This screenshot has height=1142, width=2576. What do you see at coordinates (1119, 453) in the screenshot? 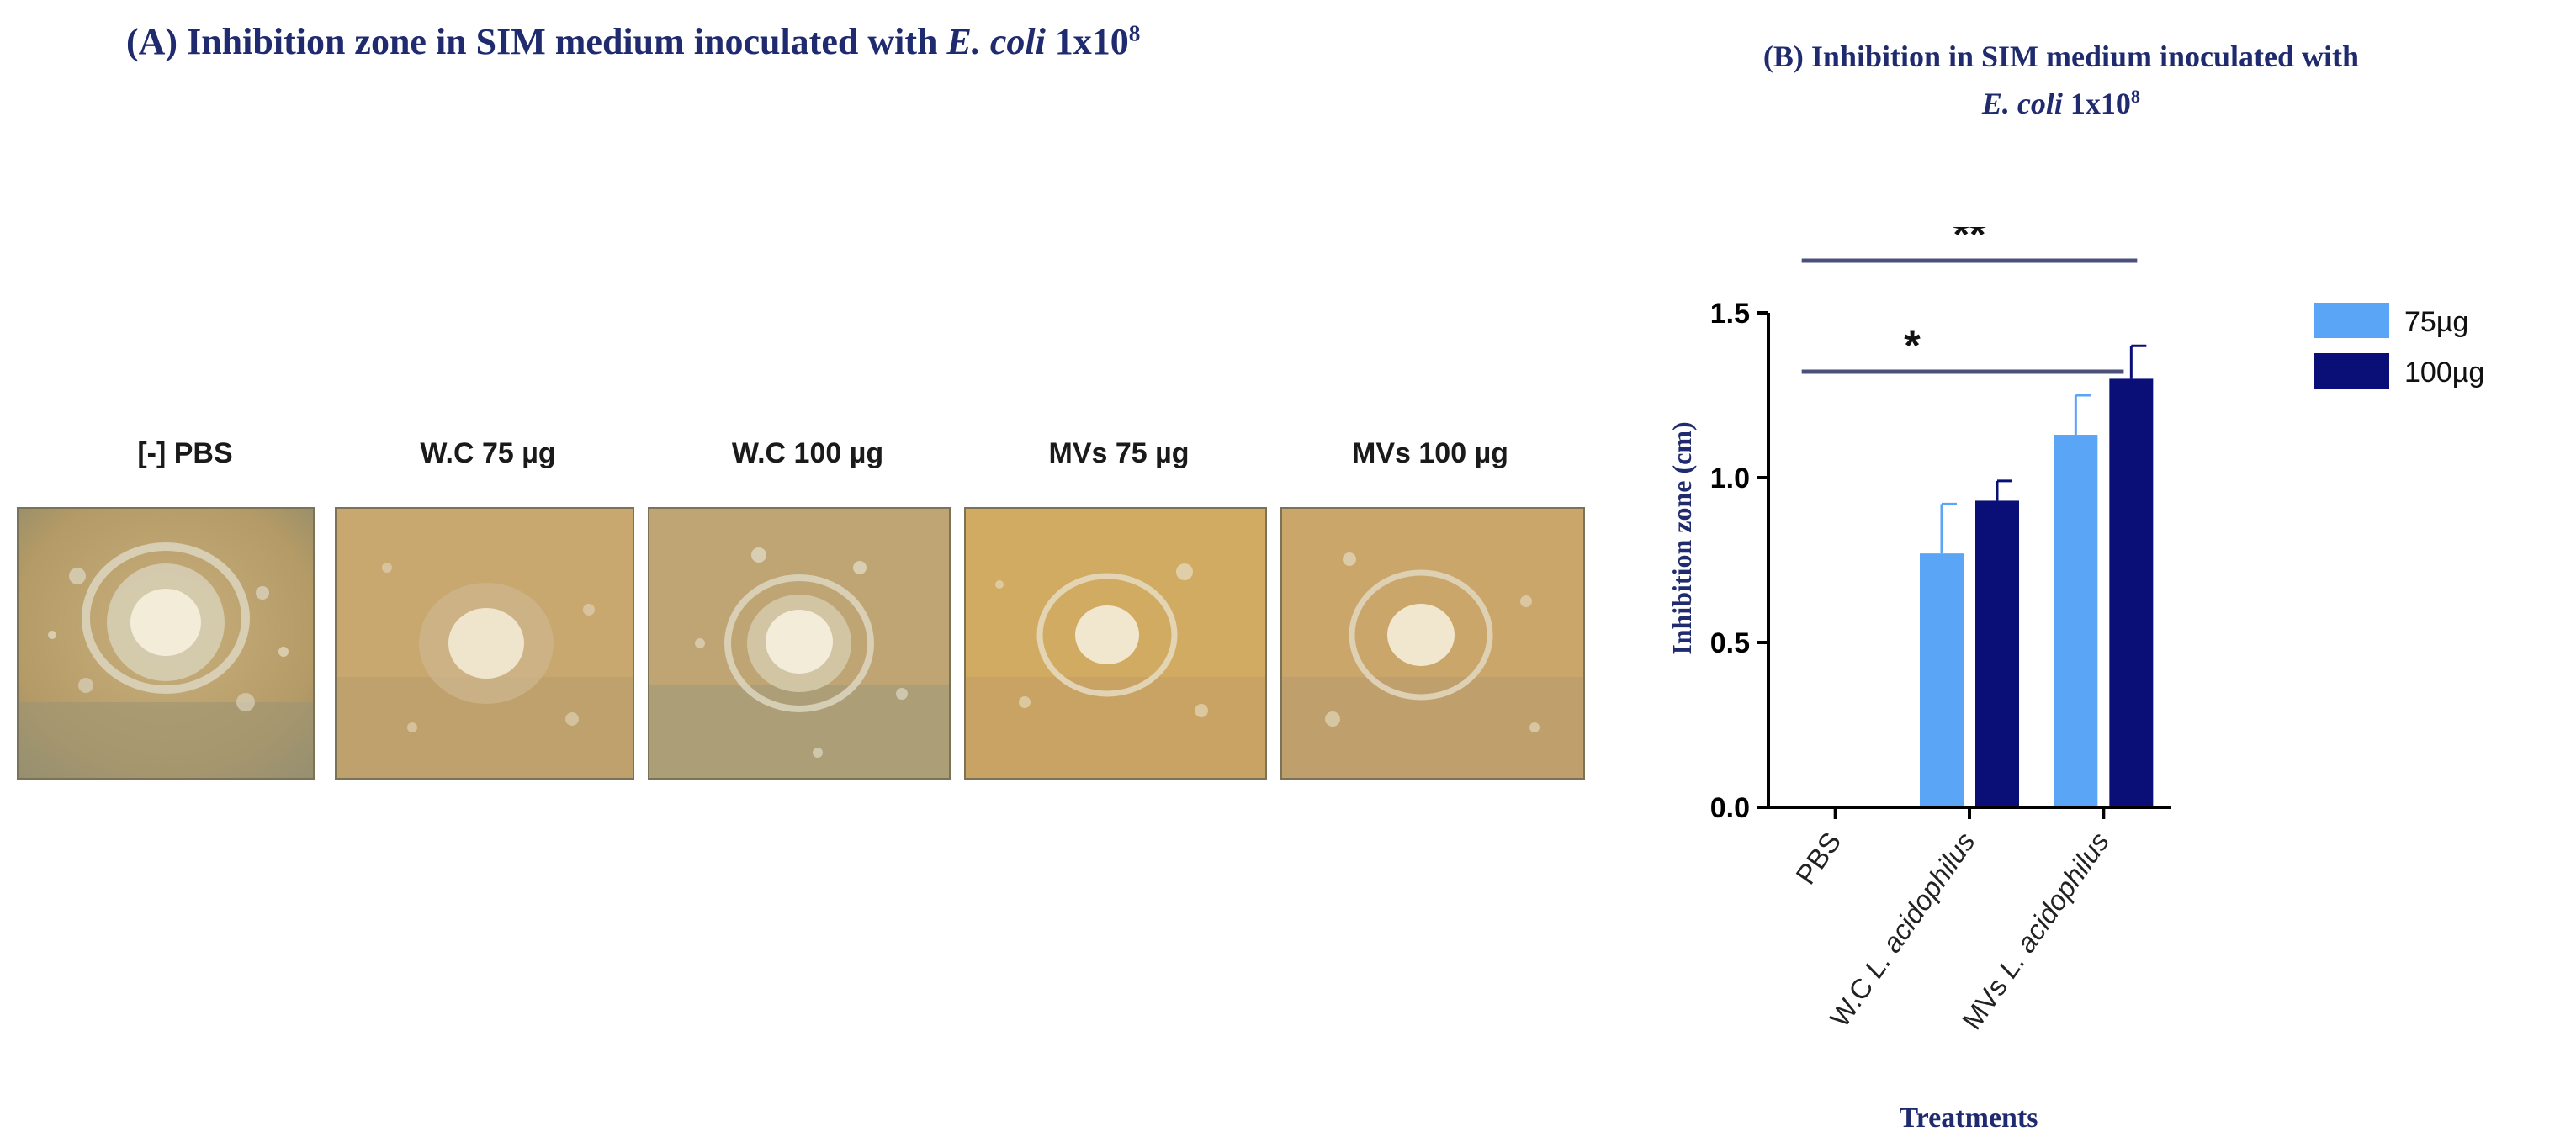
I see `plate-label-mvs-75: MVs 75 µg` at bounding box center [1119, 453].